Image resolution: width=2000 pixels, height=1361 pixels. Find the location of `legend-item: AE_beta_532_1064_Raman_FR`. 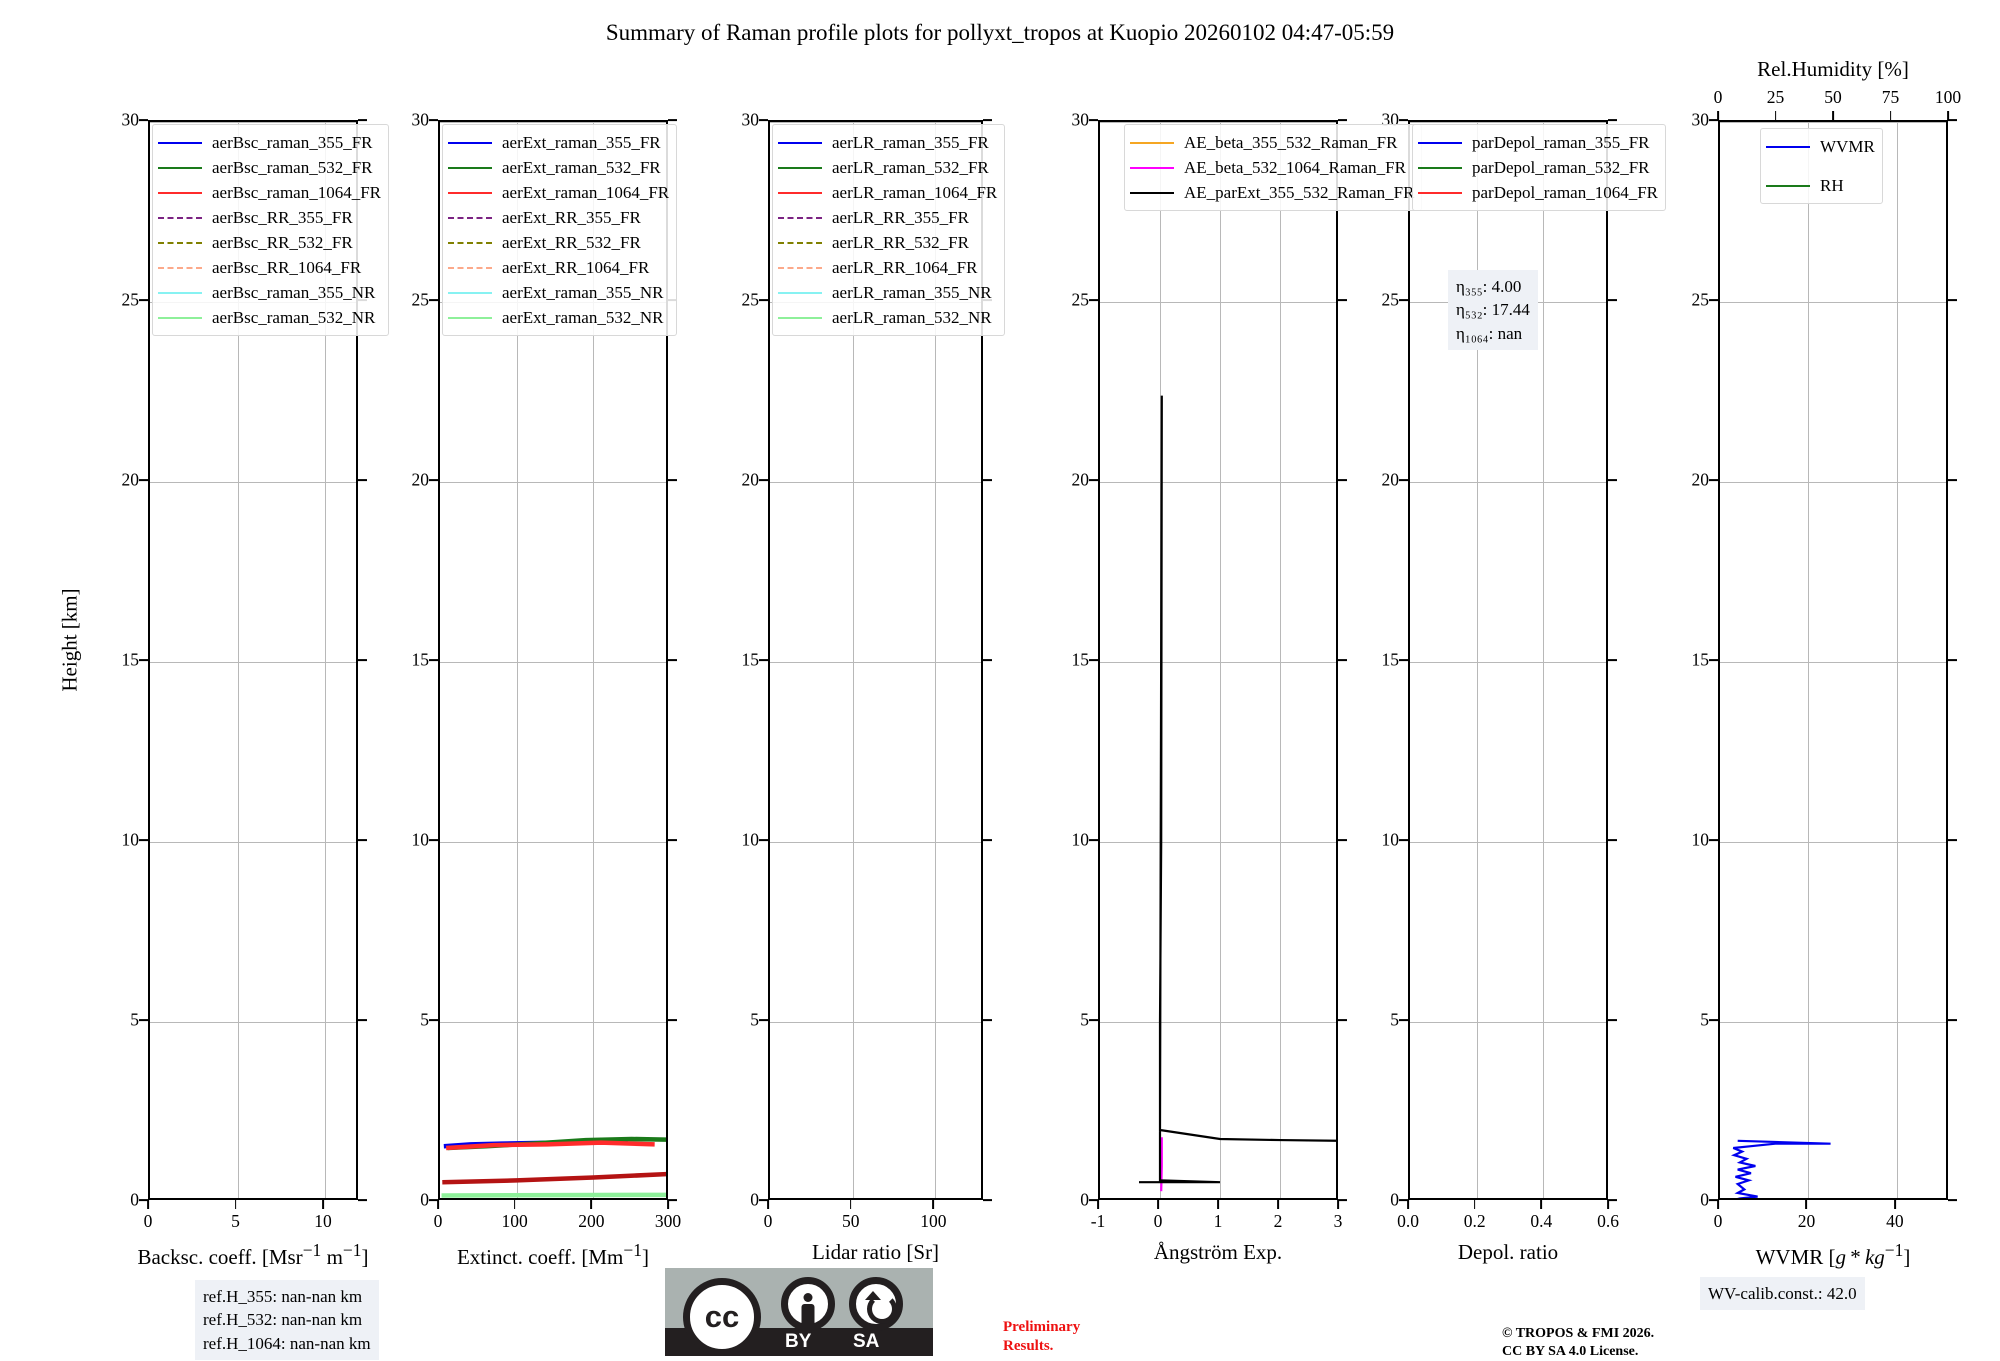

legend-item: AE_beta_532_1064_Raman_FR is located at coordinates (1272, 167).